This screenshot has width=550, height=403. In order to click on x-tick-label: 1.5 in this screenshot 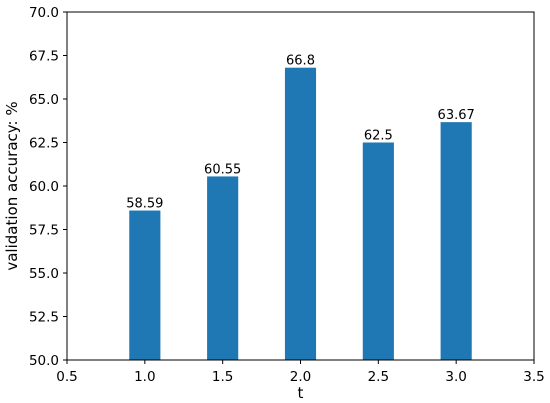, I will do `click(222, 377)`.